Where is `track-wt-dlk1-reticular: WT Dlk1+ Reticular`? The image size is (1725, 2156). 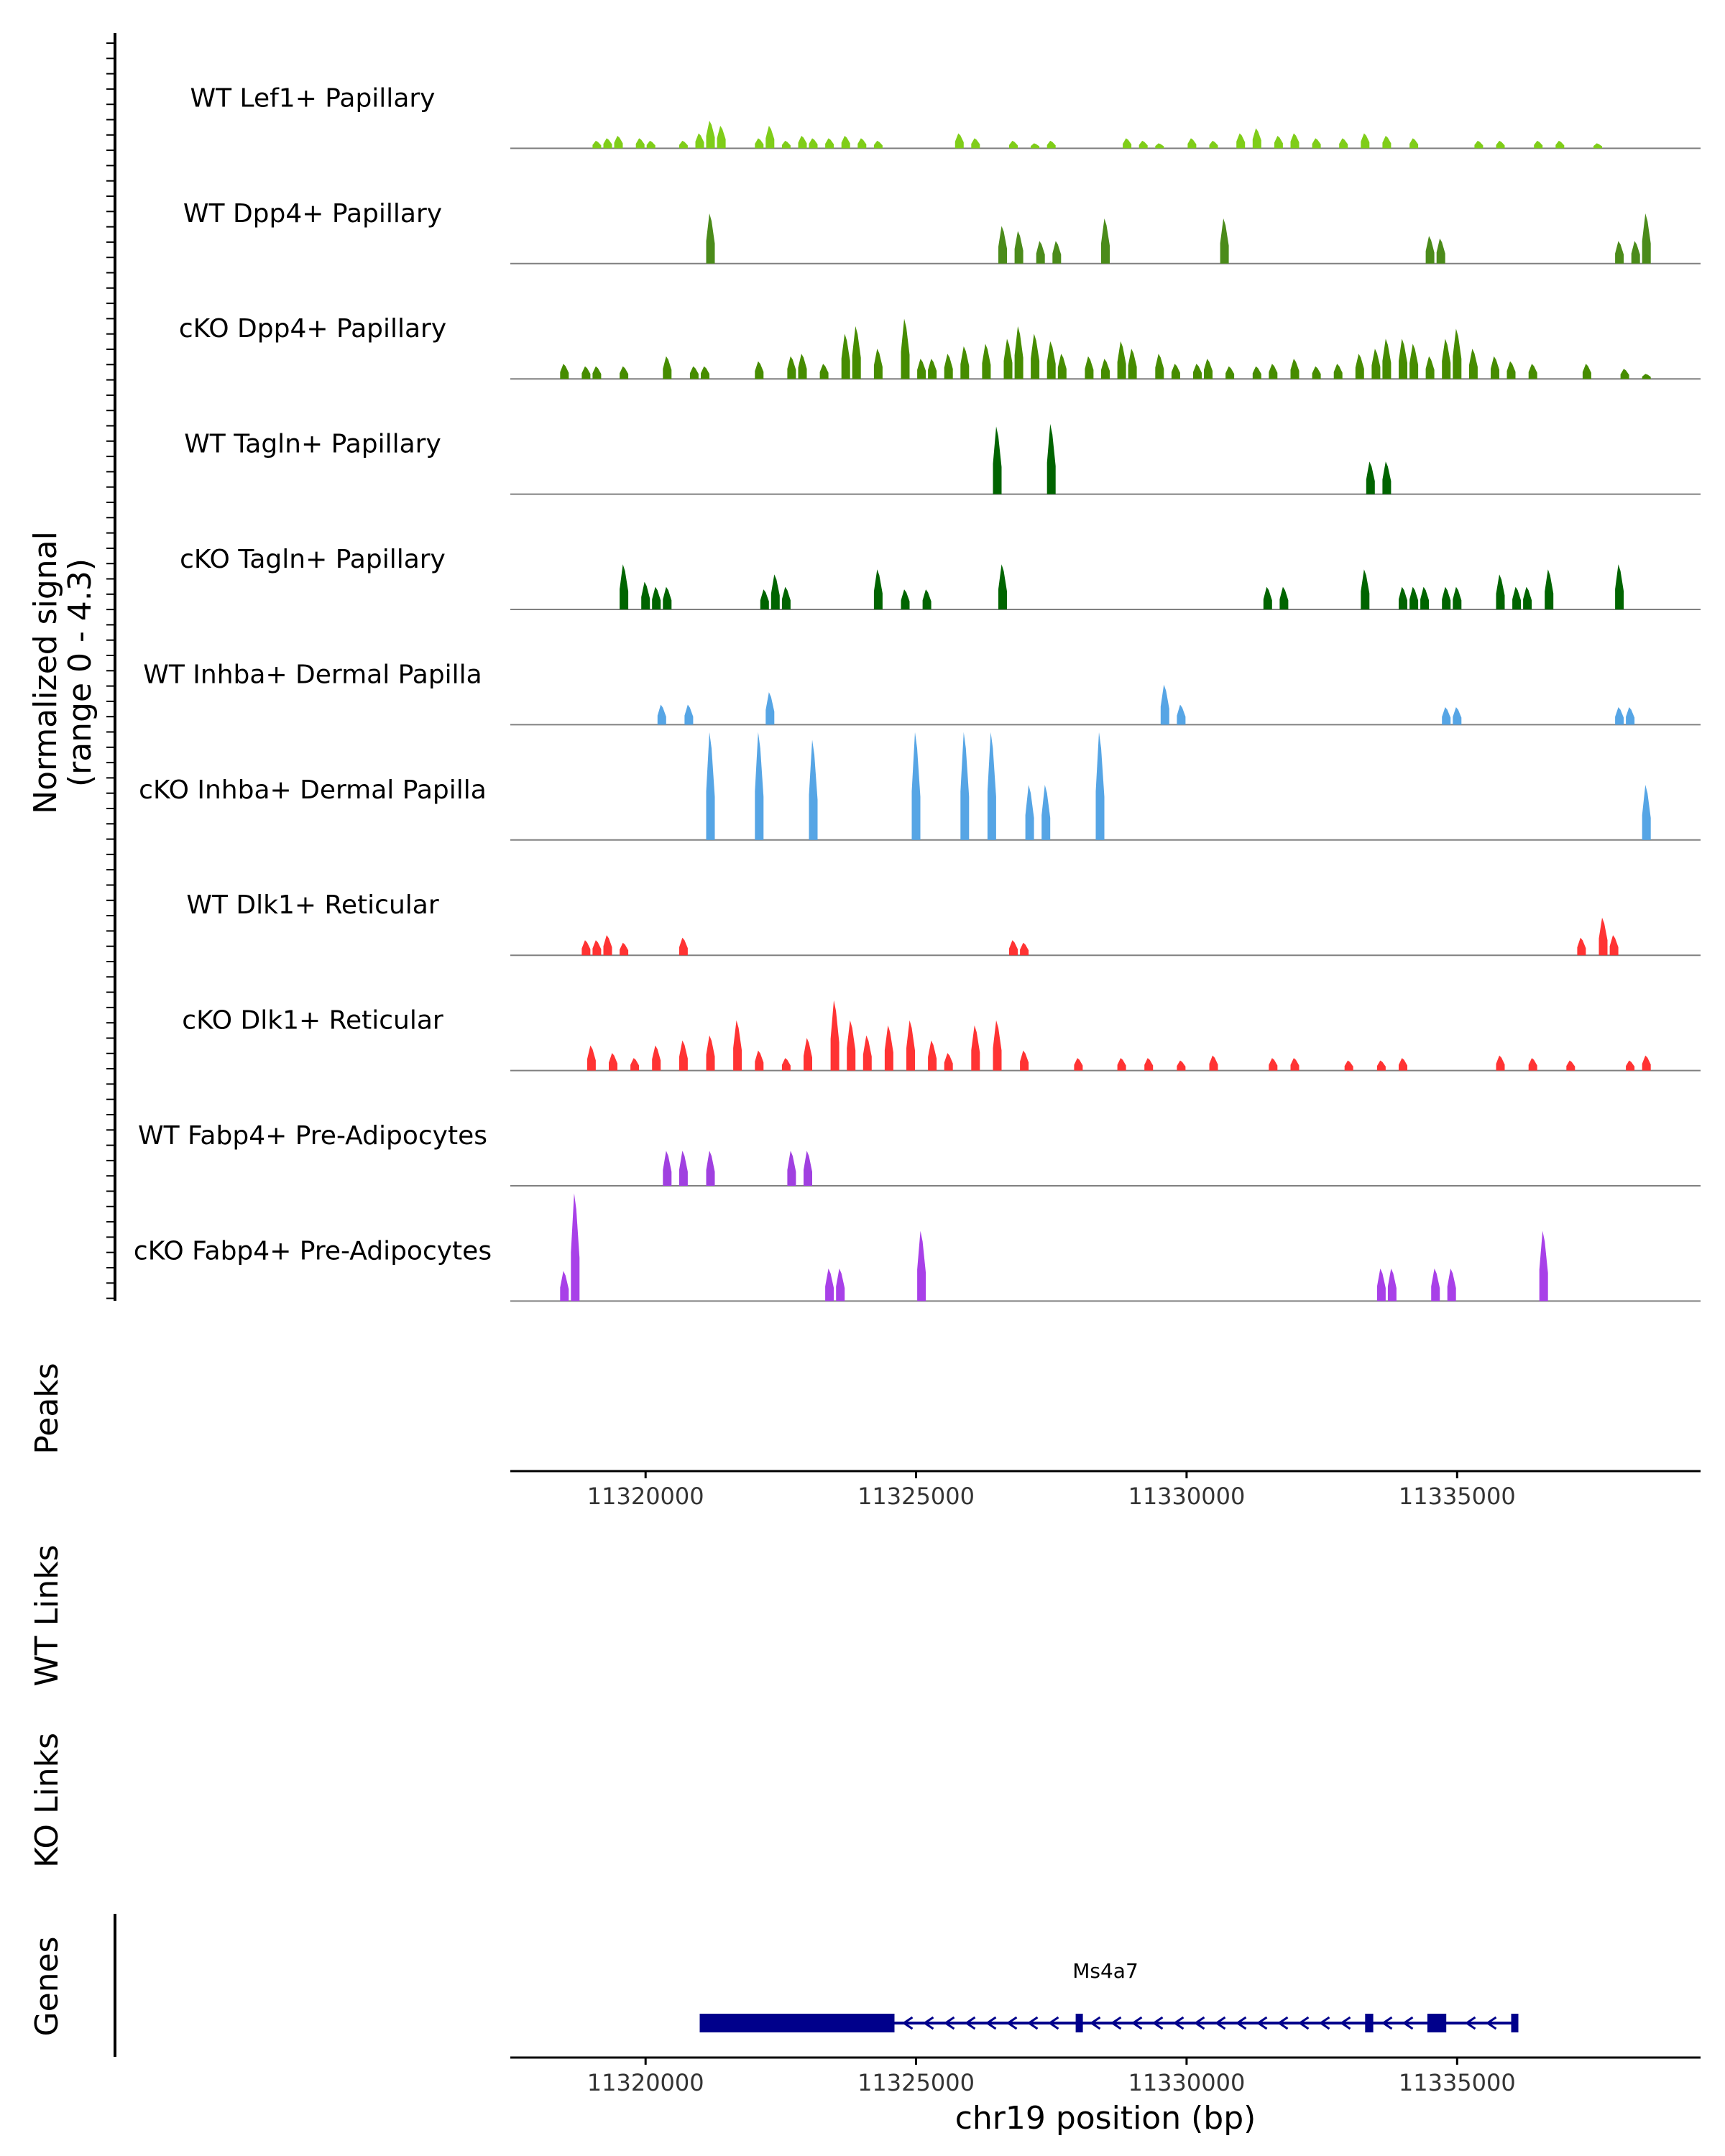
track-wt-dlk1-reticular: WT Dlk1+ Reticular is located at coordinates (943, 924).